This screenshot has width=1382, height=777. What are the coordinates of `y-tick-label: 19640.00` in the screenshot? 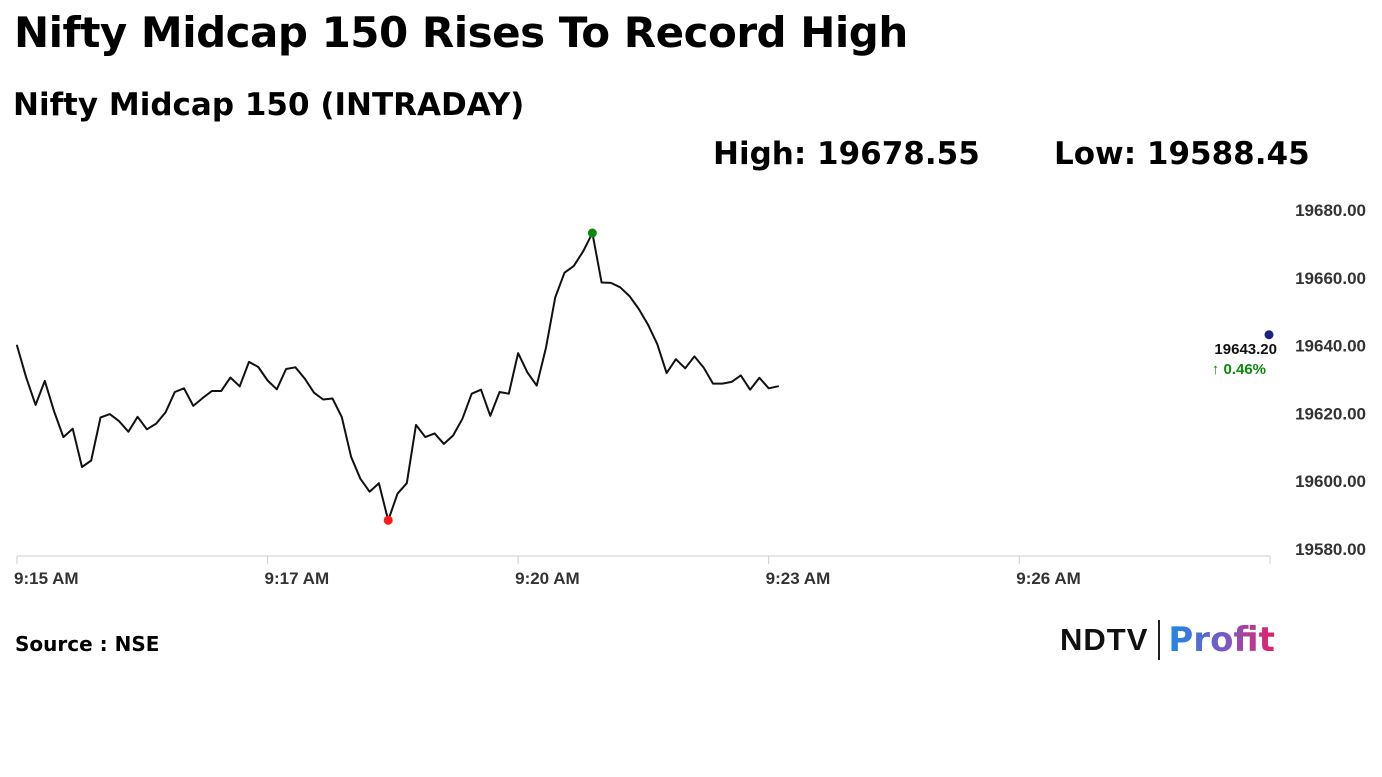 It's located at (1330, 346).